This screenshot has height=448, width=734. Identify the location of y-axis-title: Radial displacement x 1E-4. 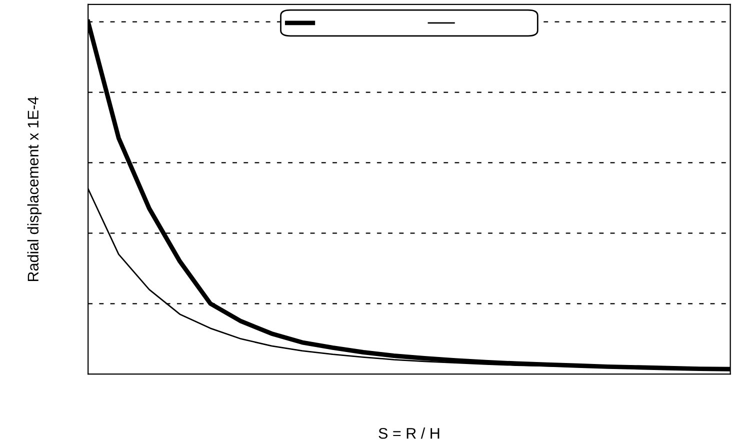
(34, 189).